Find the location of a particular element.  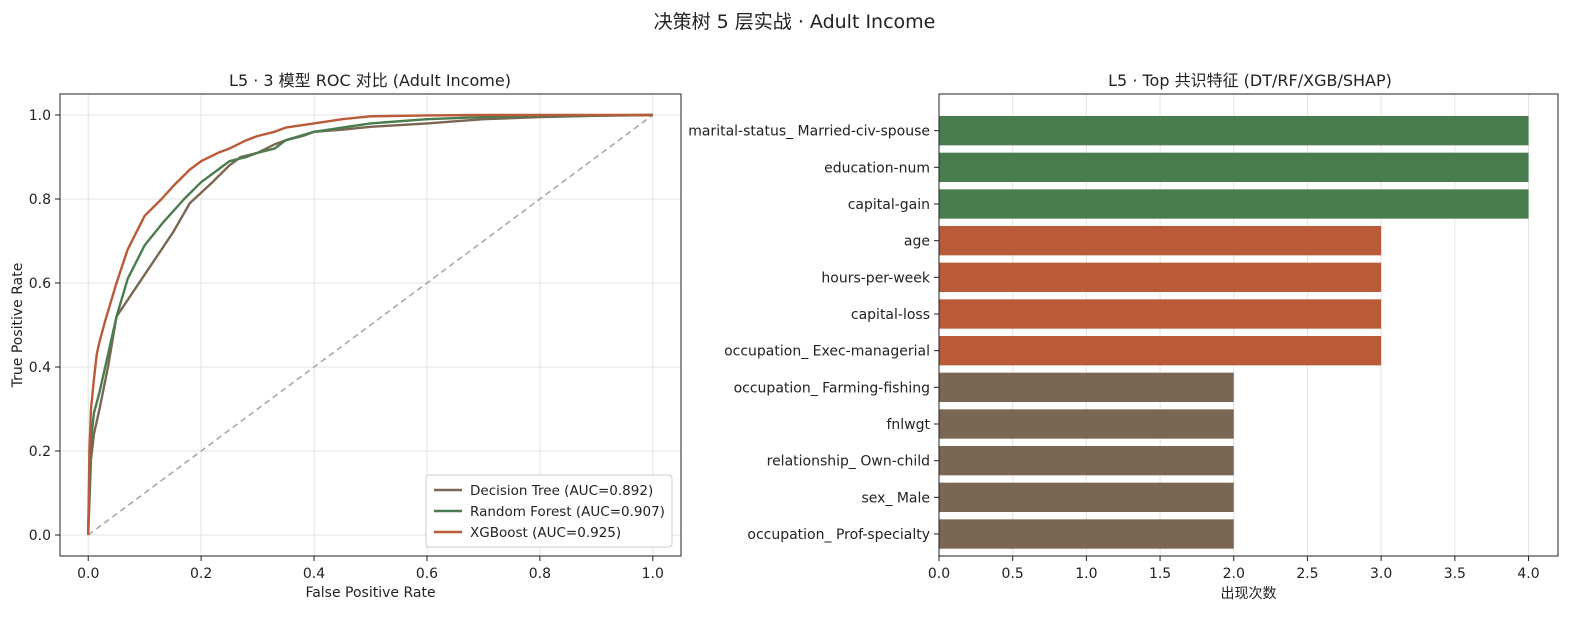

roc-x-axis: 0.0 0.2 0.4 0.6 0.8 1.0 is located at coordinates (370, 569).